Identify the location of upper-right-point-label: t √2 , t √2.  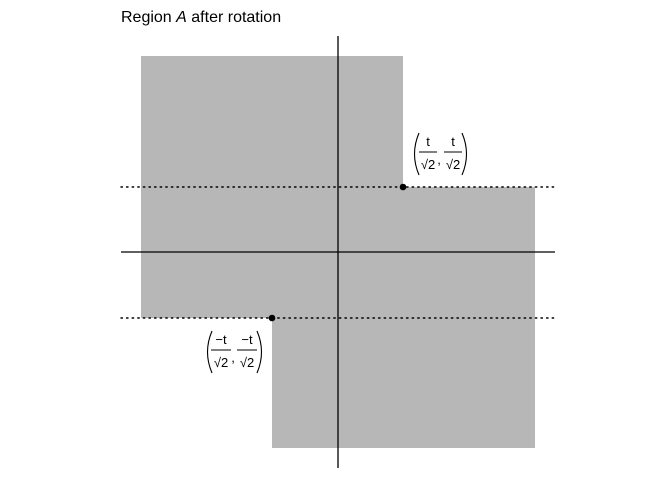
(440, 154).